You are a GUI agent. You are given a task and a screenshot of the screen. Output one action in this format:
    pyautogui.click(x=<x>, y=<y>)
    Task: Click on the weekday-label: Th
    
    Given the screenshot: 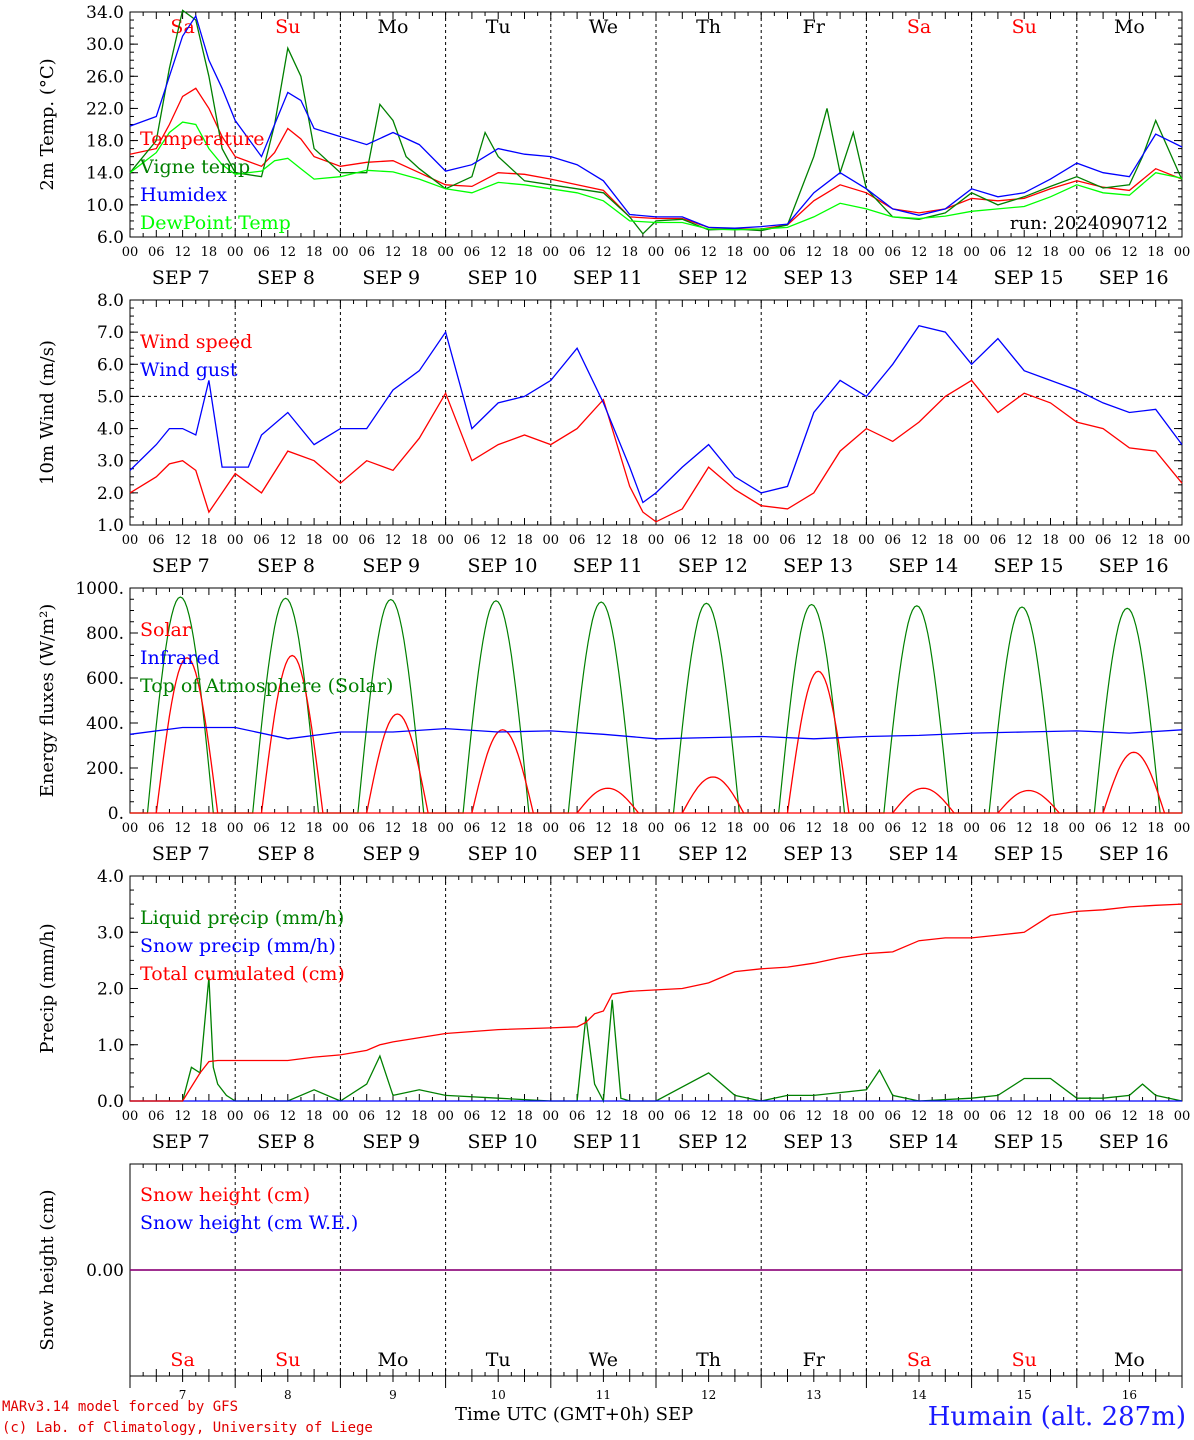 What is the action you would take?
    pyautogui.click(x=708, y=27)
    